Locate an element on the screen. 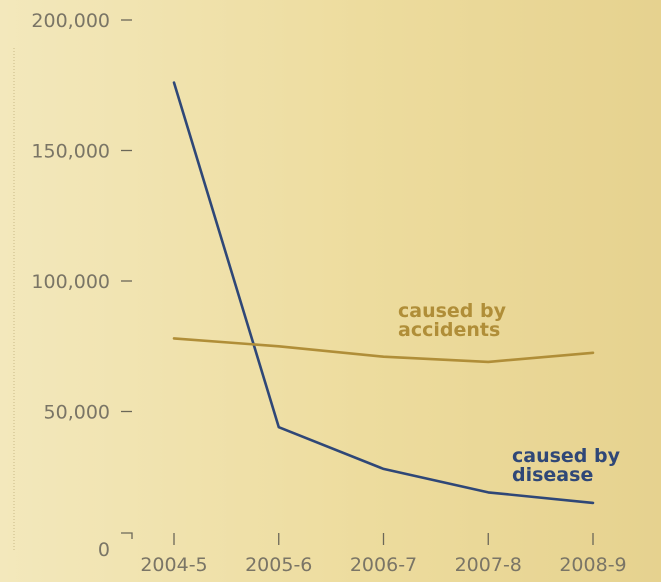  y-tick-label: 0 is located at coordinates (104, 550).